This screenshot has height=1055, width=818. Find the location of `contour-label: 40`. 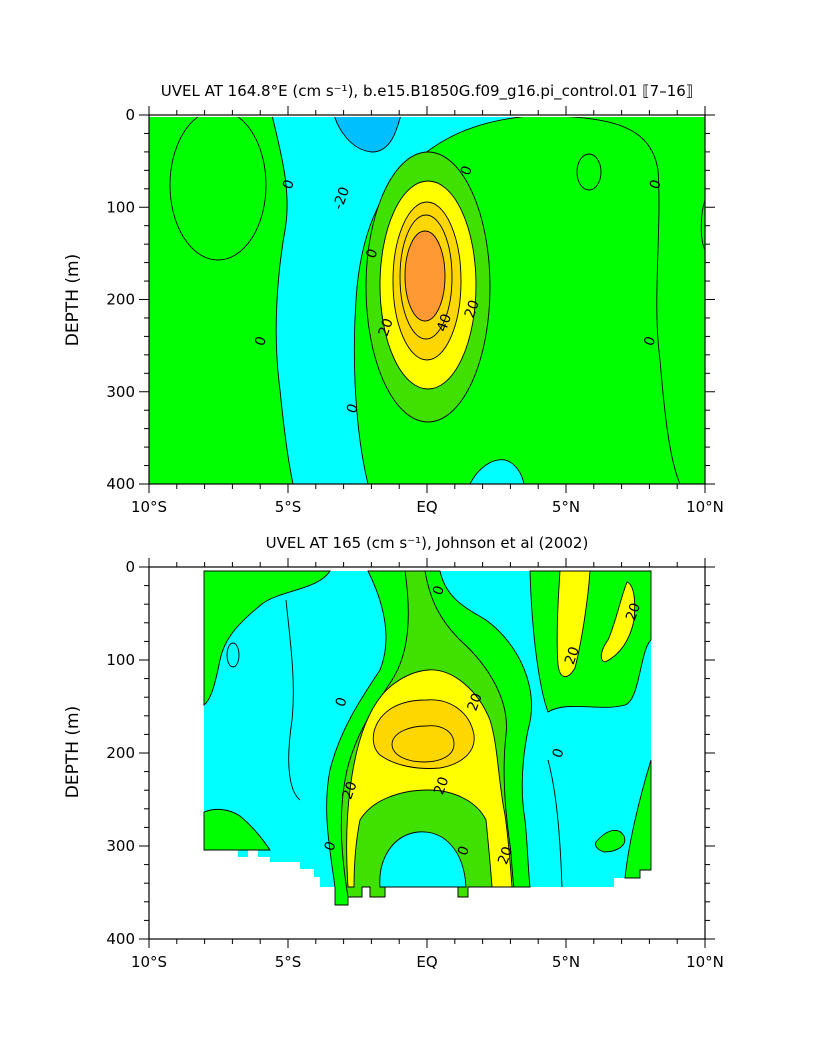

contour-label: 40 is located at coordinates (444, 323).